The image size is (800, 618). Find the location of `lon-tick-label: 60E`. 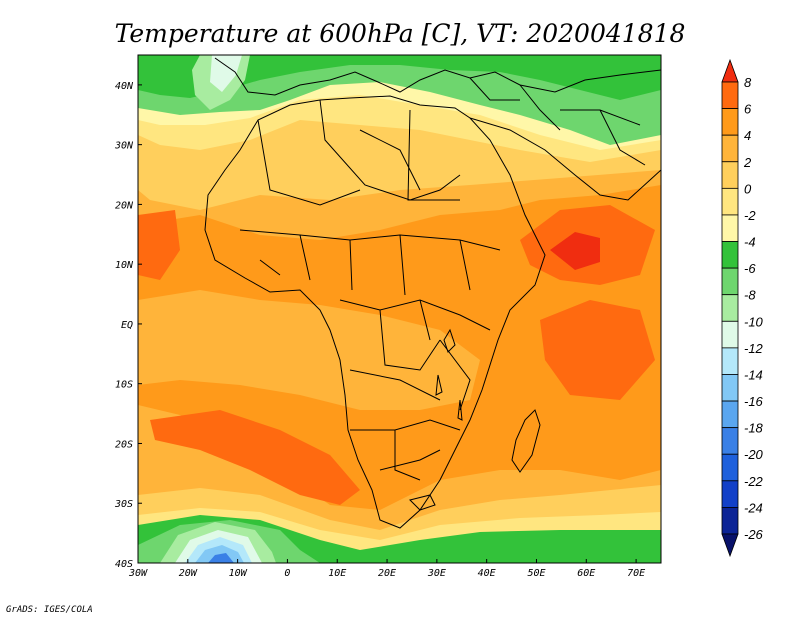

lon-tick-label: 60E is located at coordinates (586, 573).